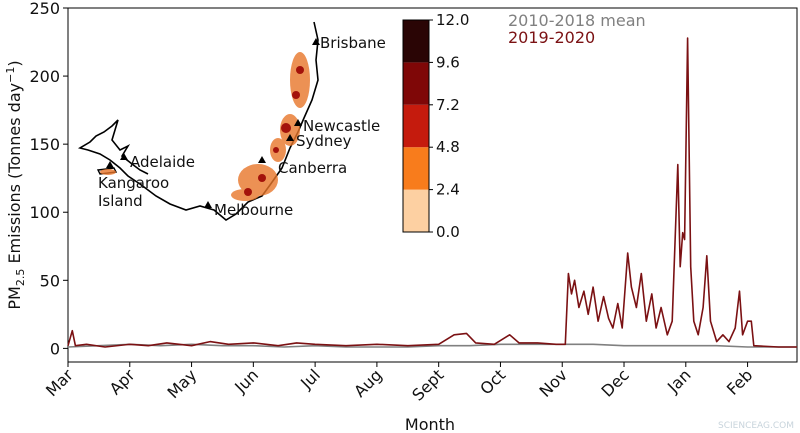  I want to click on y-tick-label: 250, so click(44, 9).